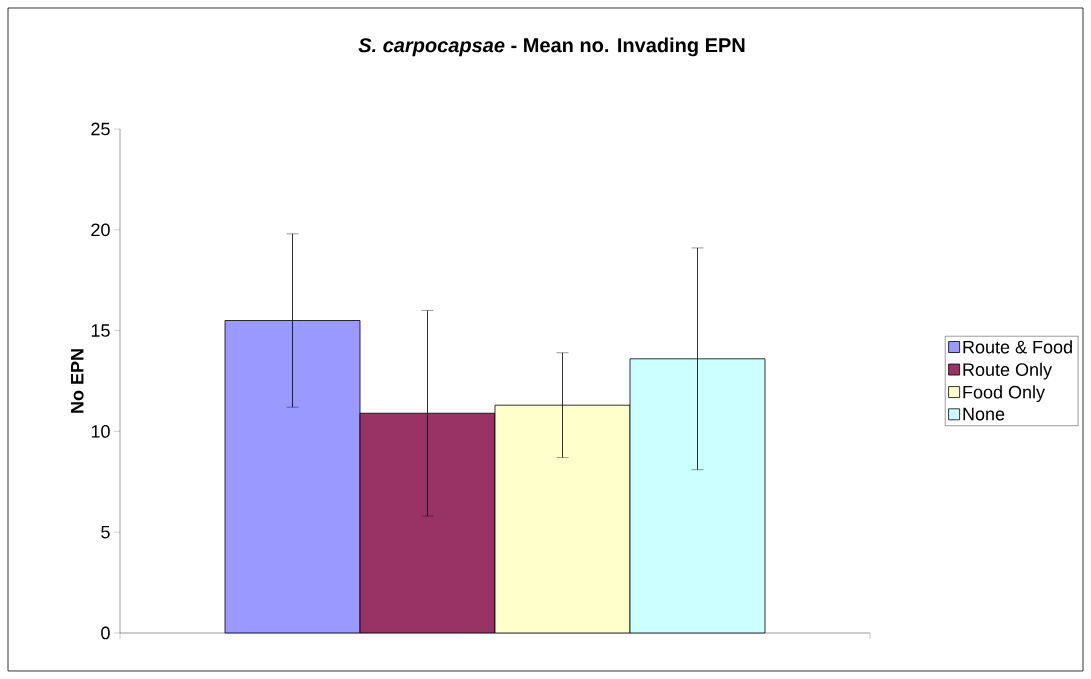  Describe the element at coordinates (77, 381) in the screenshot. I see `y-axis-title: No EPN` at that location.